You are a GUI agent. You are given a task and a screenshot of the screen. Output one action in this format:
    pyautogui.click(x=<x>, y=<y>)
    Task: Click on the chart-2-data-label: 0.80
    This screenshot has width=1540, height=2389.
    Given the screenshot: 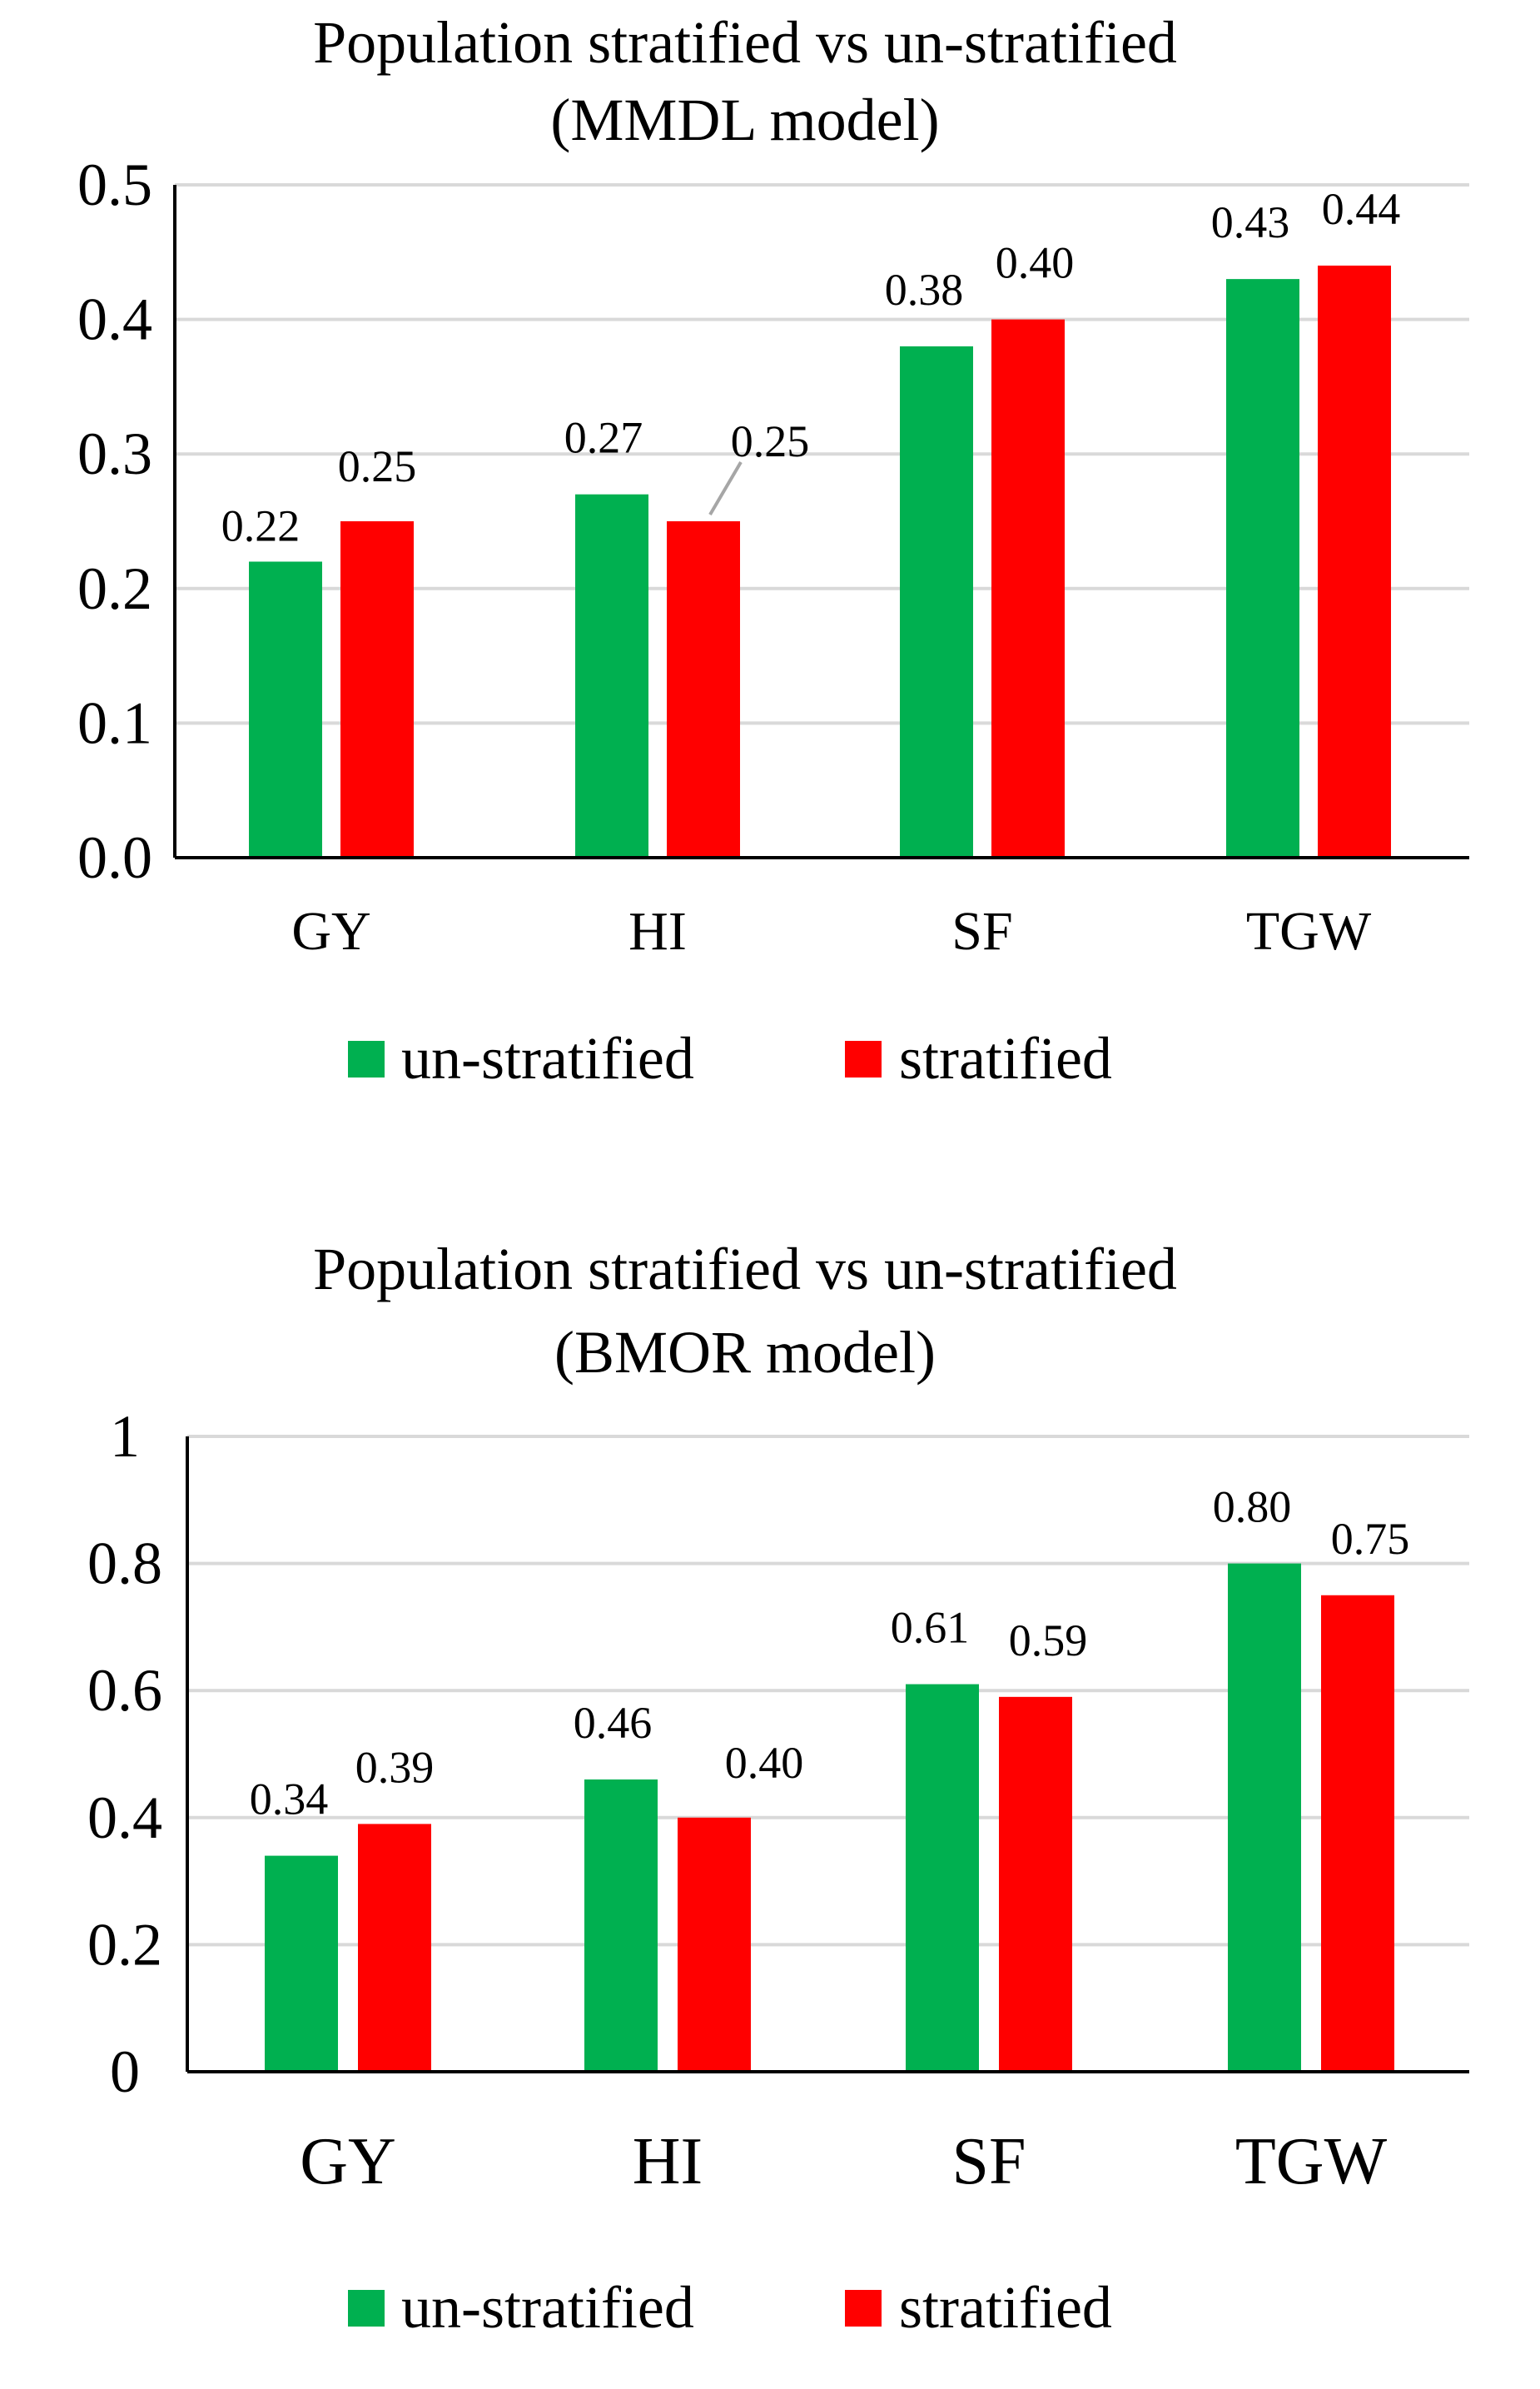 What is the action you would take?
    pyautogui.click(x=1253, y=1507)
    